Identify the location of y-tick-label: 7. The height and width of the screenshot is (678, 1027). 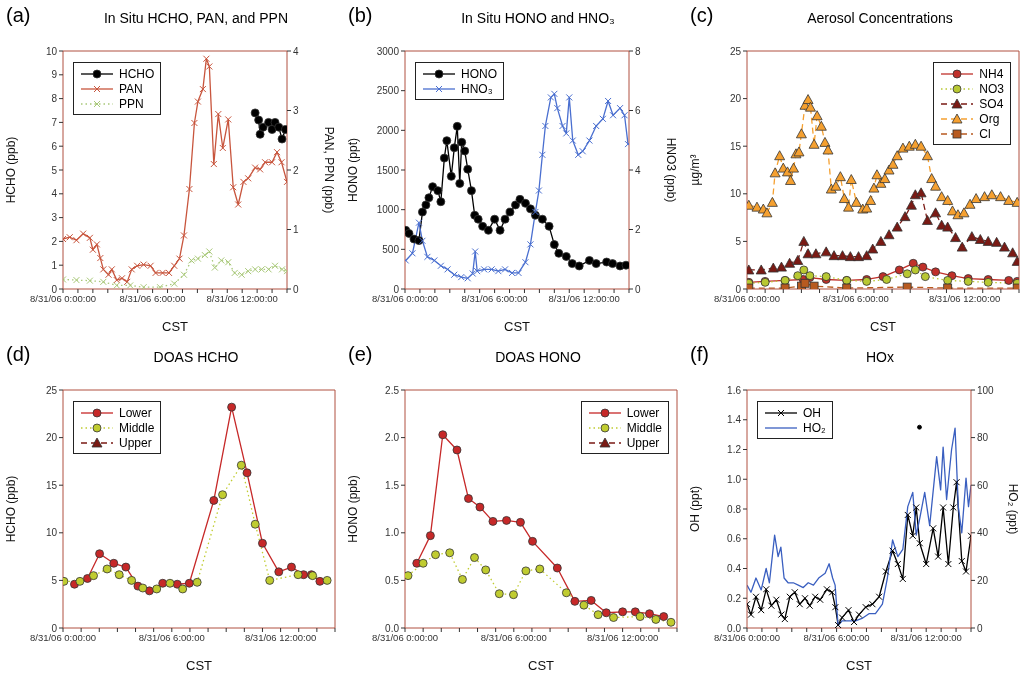
(54, 122).